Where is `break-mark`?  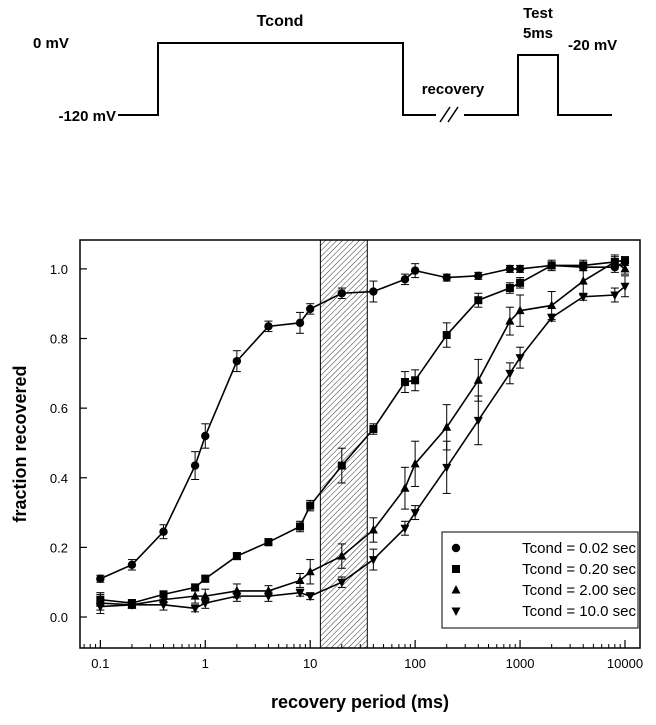
break-mark is located at coordinates (445, 114).